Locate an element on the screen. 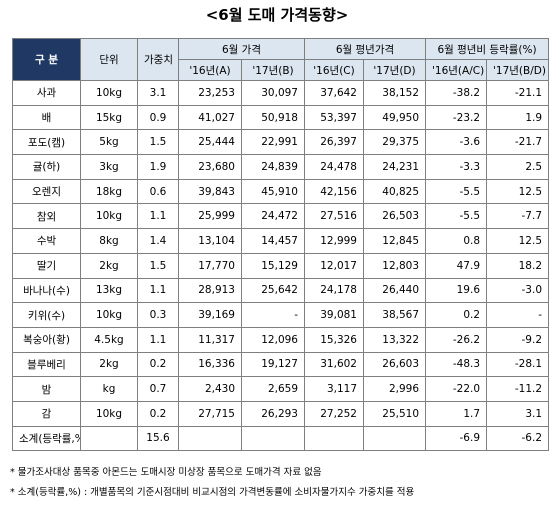 The image size is (554, 509). title: <6월 도매 가격동향> is located at coordinates (277, 15).